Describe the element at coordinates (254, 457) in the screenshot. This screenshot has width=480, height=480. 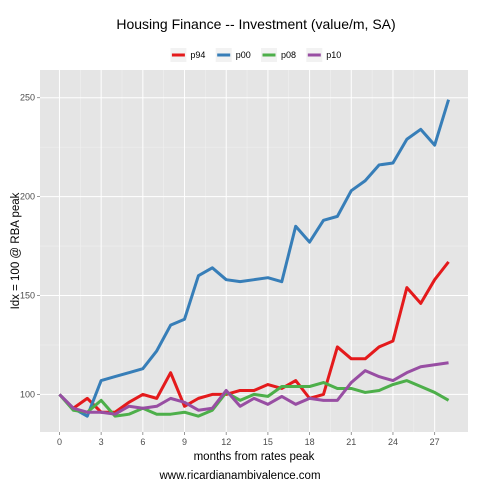
I see `x-axis-title: months from rates peak` at that location.